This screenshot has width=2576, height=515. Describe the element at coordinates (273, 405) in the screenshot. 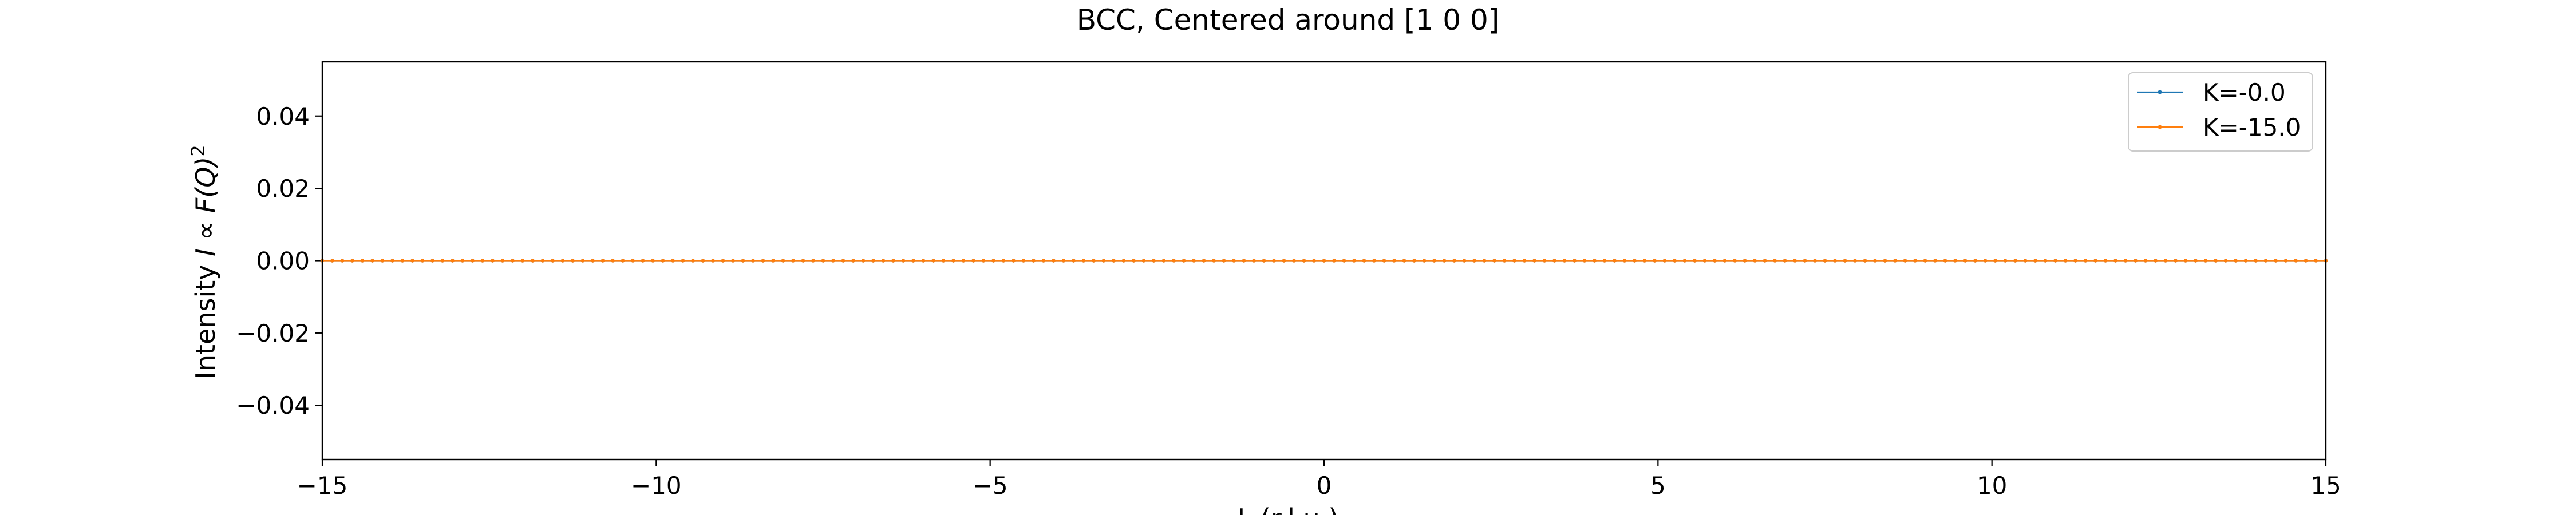

I see `y-tick-label: −0.04` at that location.